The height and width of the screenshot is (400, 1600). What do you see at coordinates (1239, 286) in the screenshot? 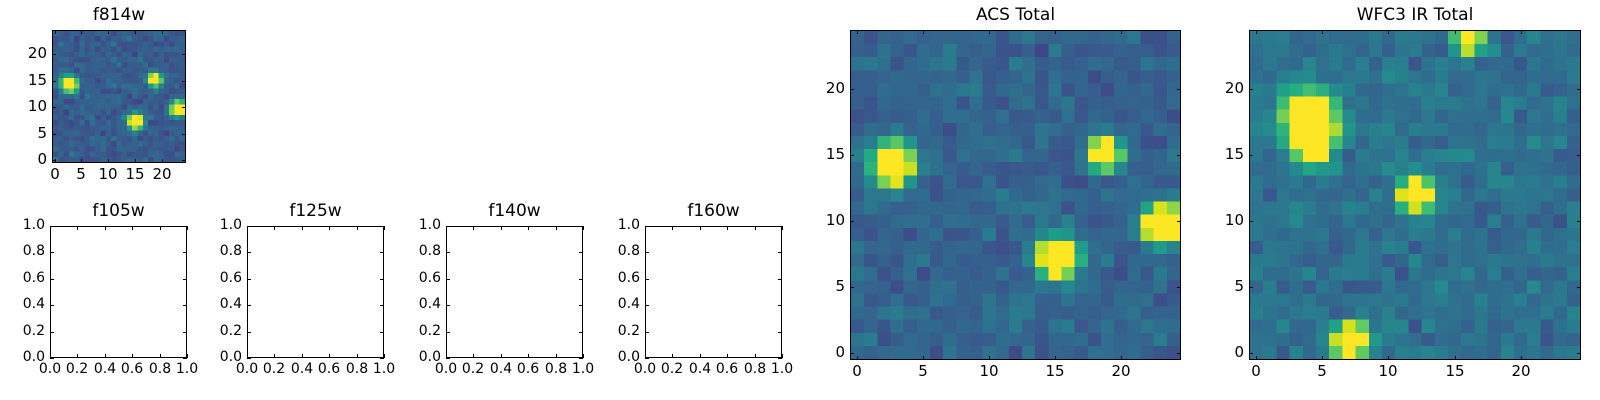
I see `y-tick-label: 5` at bounding box center [1239, 286].